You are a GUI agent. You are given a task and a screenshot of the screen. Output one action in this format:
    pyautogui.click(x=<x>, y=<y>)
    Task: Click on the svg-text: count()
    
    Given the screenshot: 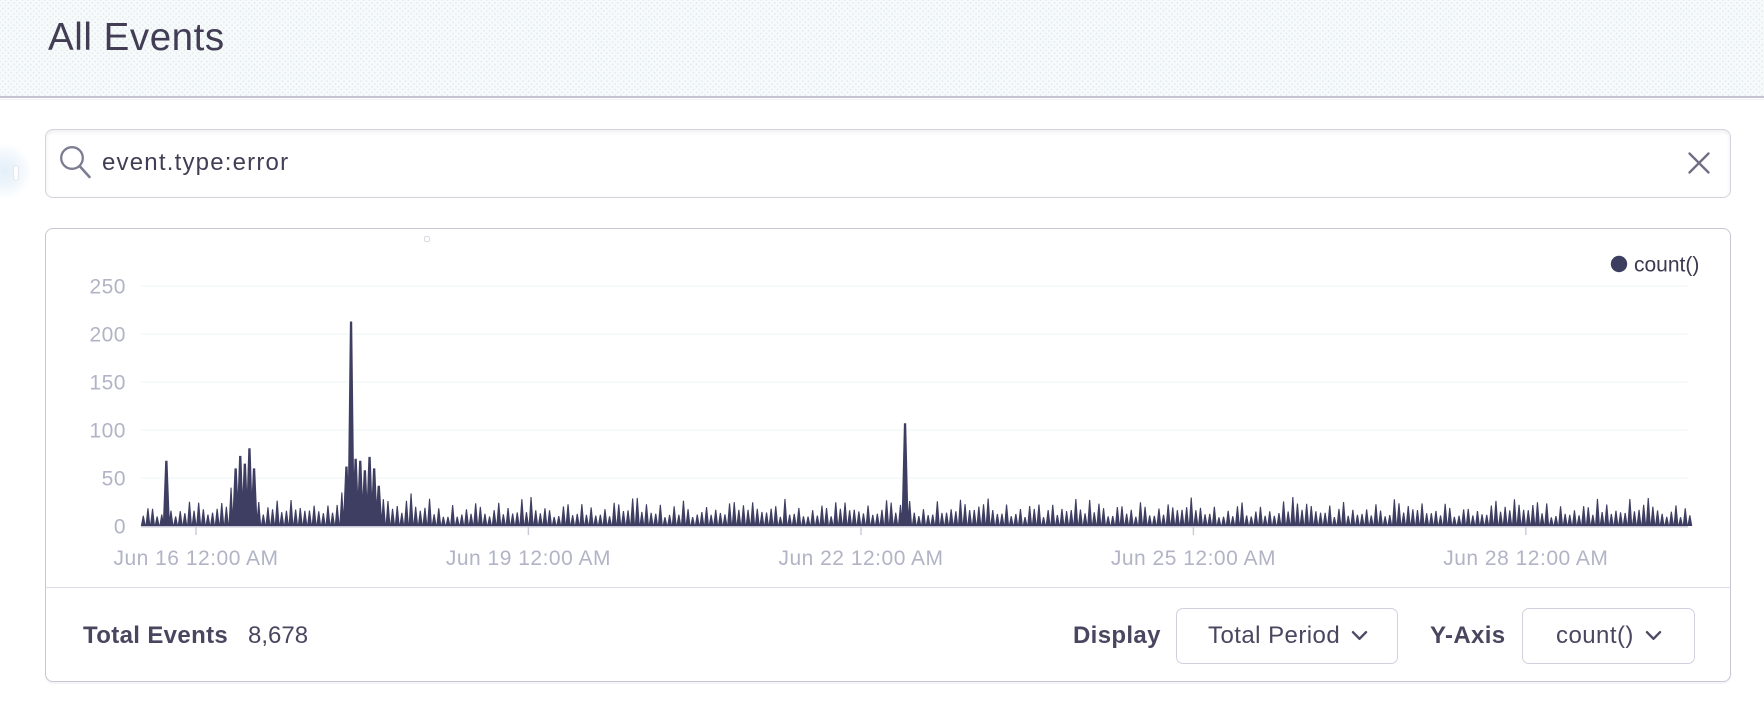 What is the action you would take?
    pyautogui.click(x=1666, y=265)
    